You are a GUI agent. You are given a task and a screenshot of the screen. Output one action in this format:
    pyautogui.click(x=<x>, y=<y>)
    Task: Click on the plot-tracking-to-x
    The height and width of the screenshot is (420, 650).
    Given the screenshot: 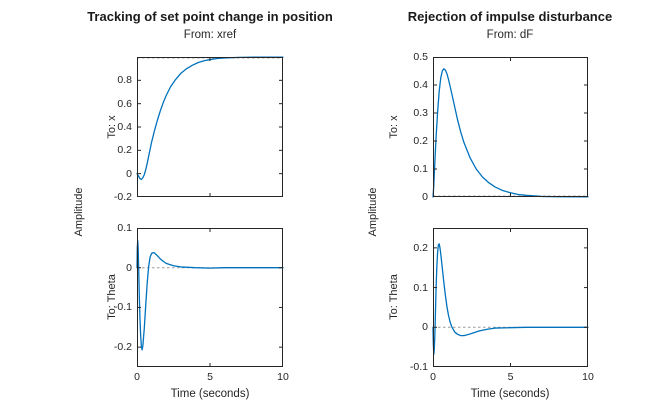 What is the action you would take?
    pyautogui.click(x=210, y=126)
    